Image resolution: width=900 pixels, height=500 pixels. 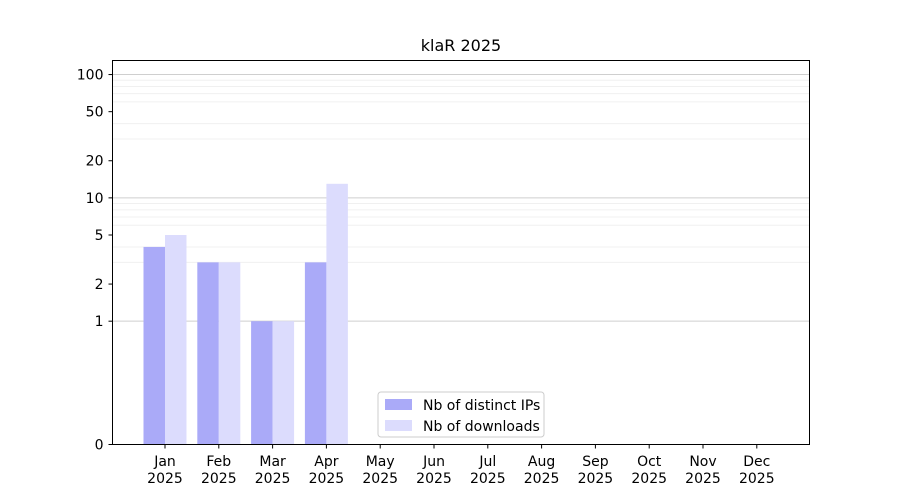 I want to click on x-tick-label-month: Jun, so click(x=433, y=462).